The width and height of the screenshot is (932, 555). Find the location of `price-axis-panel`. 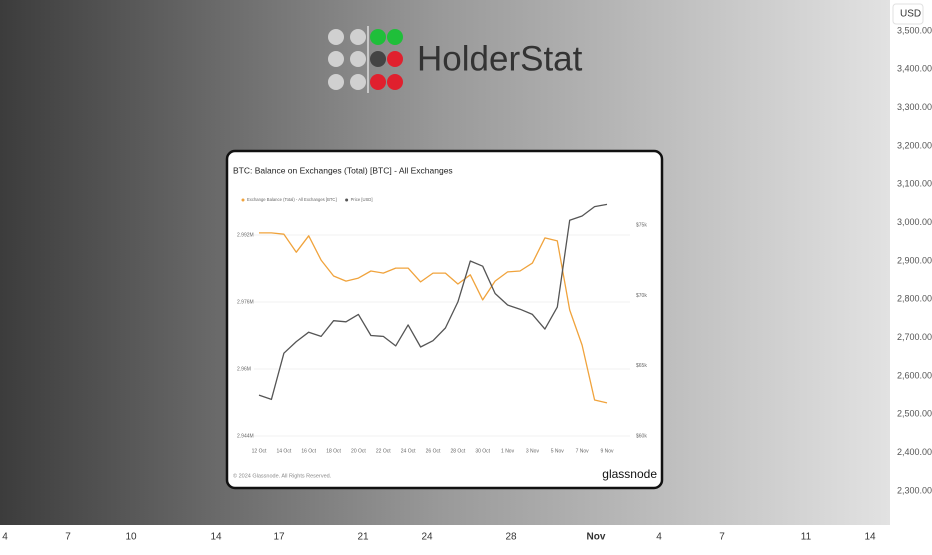

price-axis-panel is located at coordinates (911, 275).